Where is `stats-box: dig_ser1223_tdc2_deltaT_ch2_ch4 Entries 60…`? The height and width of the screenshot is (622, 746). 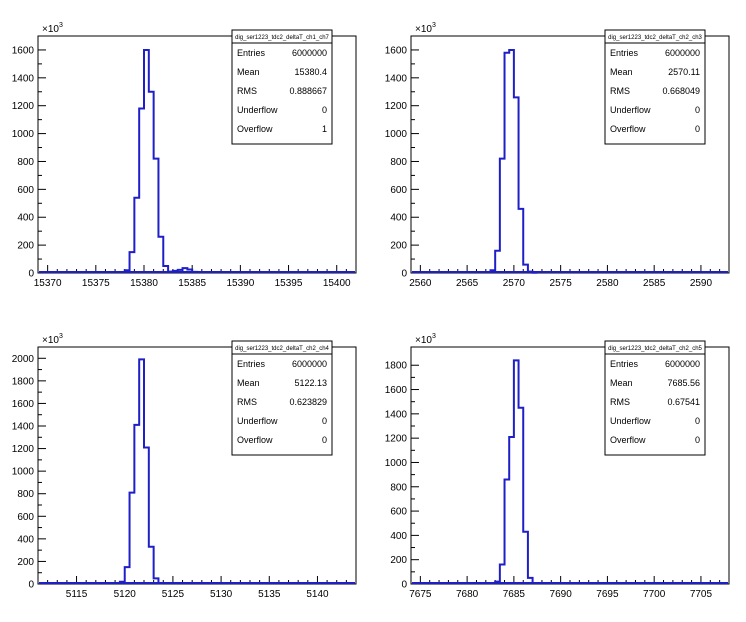 stats-box: dig_ser1223_tdc2_deltaT_ch2_ch4 Entries 60… is located at coordinates (282, 398).